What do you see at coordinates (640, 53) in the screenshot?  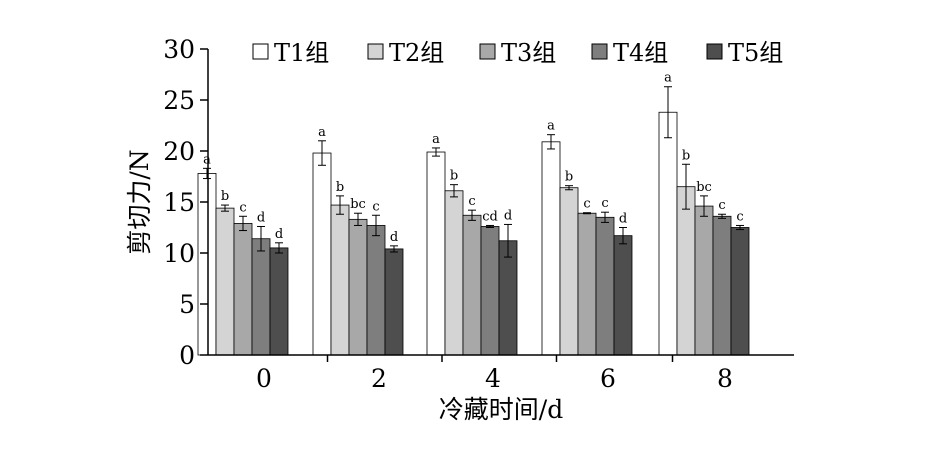 I see `legend-label-T4组: T4组` at bounding box center [640, 53].